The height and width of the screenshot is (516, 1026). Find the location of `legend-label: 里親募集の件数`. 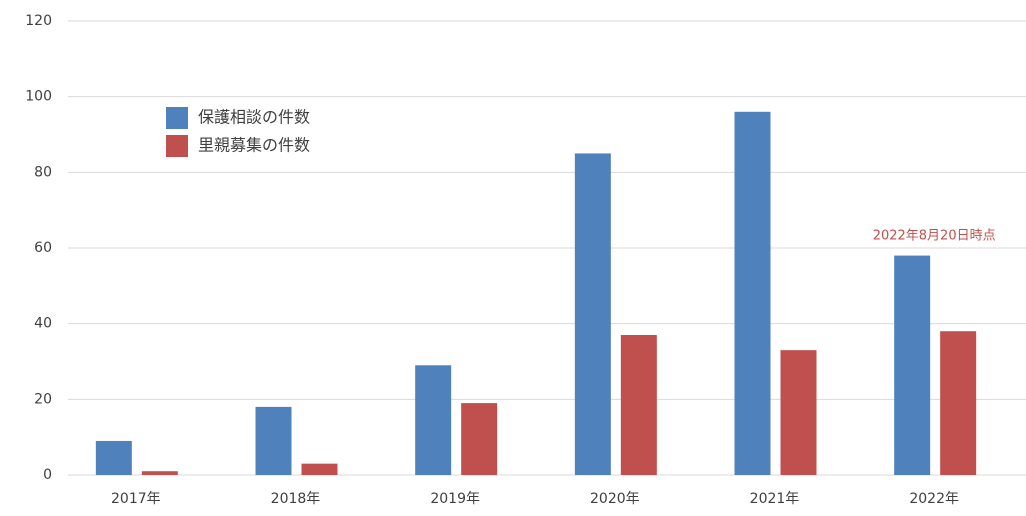

legend-label: 里親募集の件数 is located at coordinates (254, 145).